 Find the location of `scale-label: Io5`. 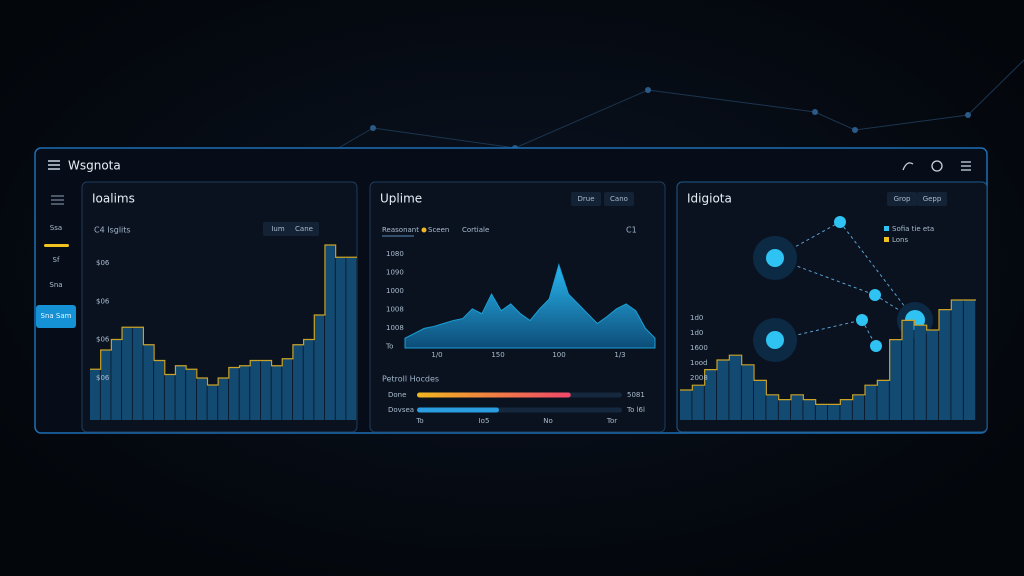

scale-label: Io5 is located at coordinates (484, 421).